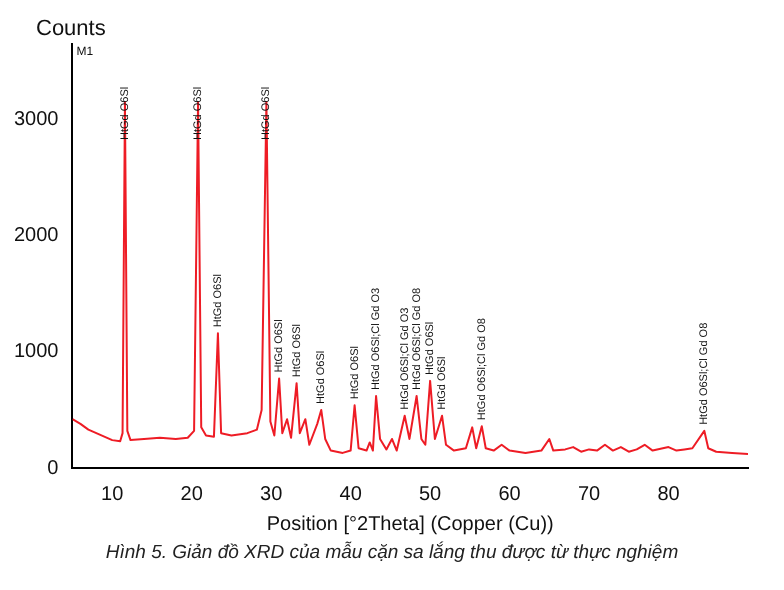 Image resolution: width=784 pixels, height=590 pixels. What do you see at coordinates (36, 352) in the screenshot?
I see `y-tick-label: 1000` at bounding box center [36, 352].